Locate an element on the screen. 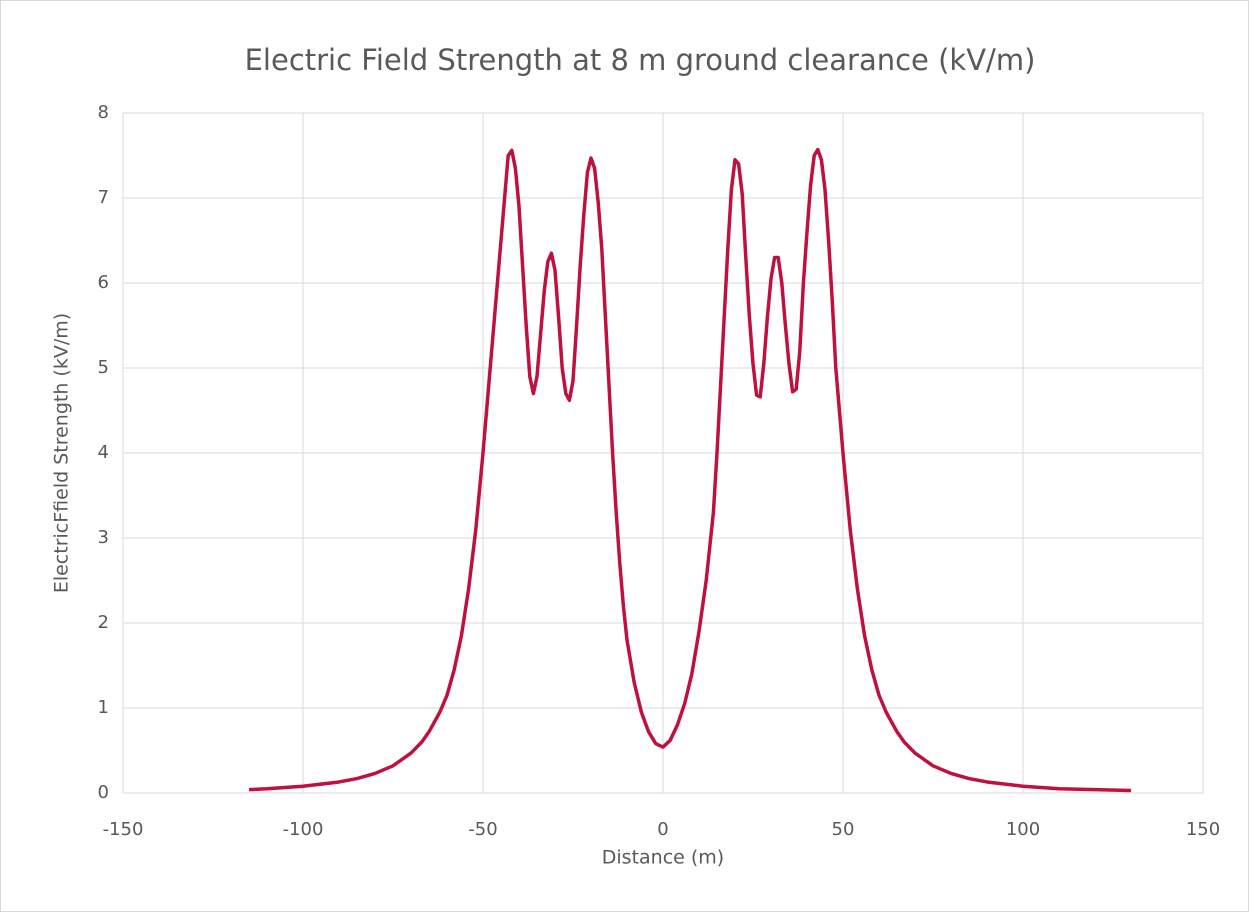  y-tick-label: 0 is located at coordinates (103, 792).